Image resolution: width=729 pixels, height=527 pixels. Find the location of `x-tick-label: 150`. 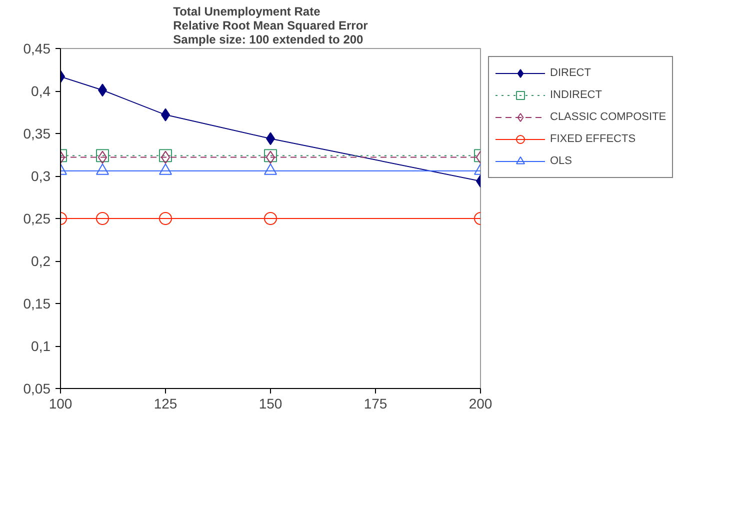

x-tick-label: 150 is located at coordinates (270, 404).